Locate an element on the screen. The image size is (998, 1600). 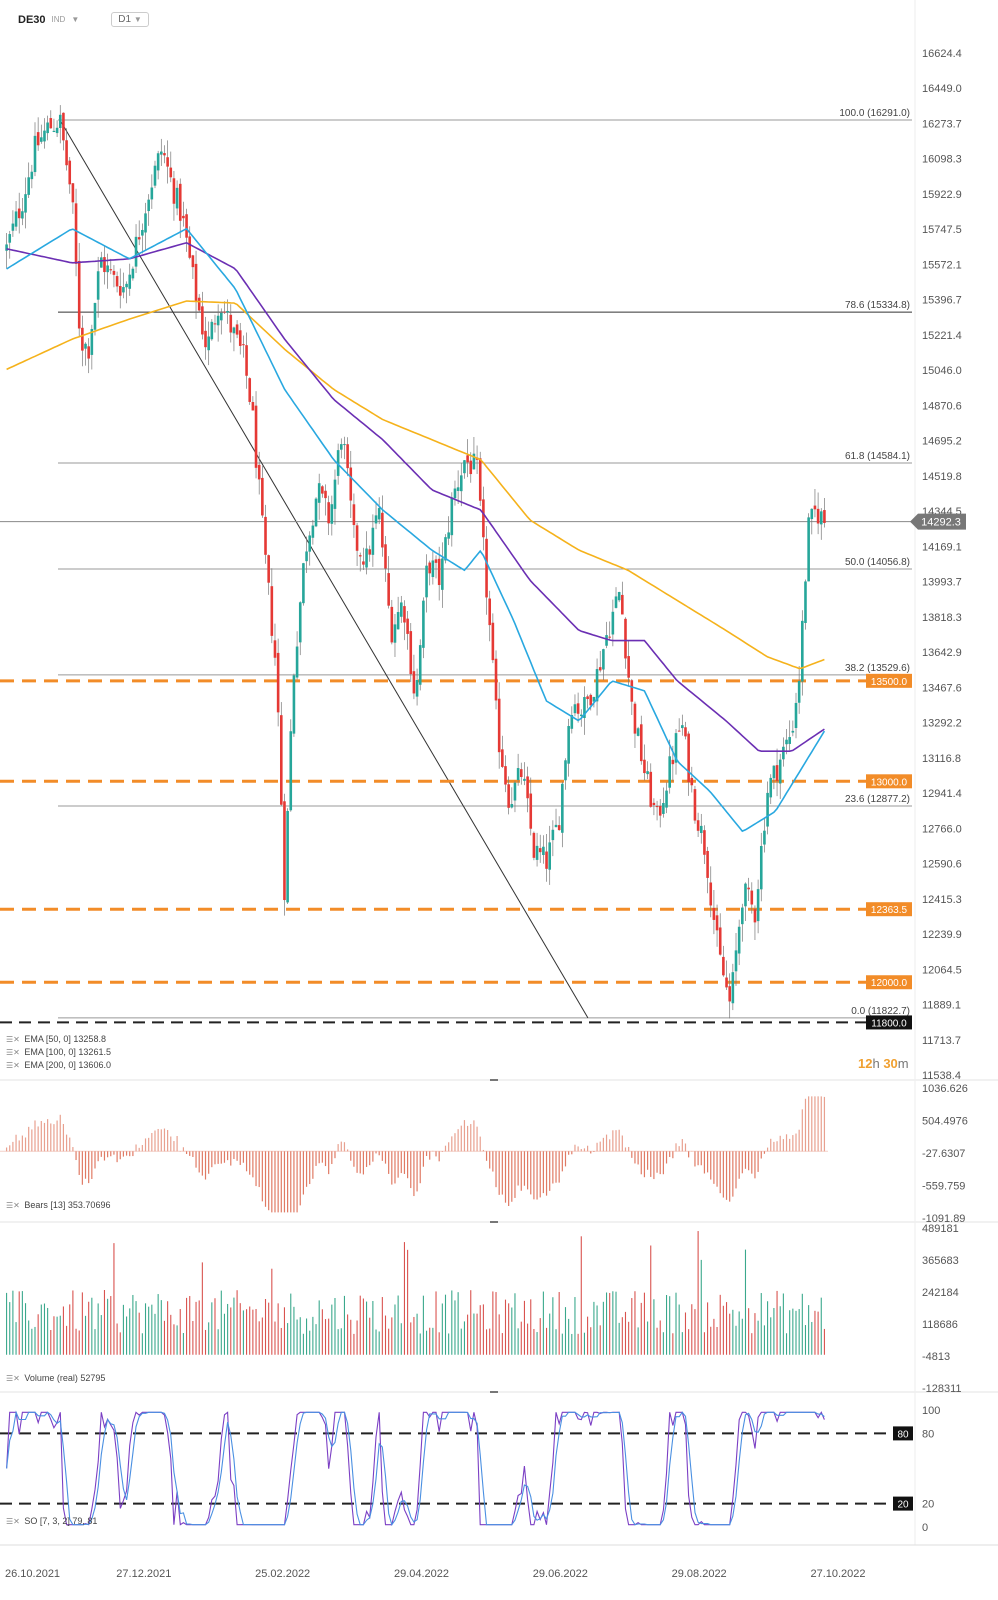
y-tick-label: 13993.7 is located at coordinates (942, 583).